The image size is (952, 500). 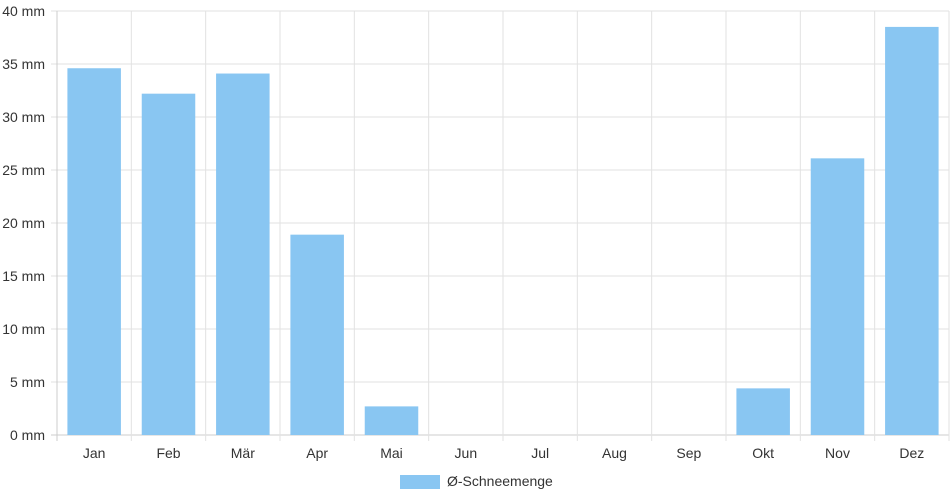 What do you see at coordinates (94, 252) in the screenshot?
I see `bar-jan` at bounding box center [94, 252].